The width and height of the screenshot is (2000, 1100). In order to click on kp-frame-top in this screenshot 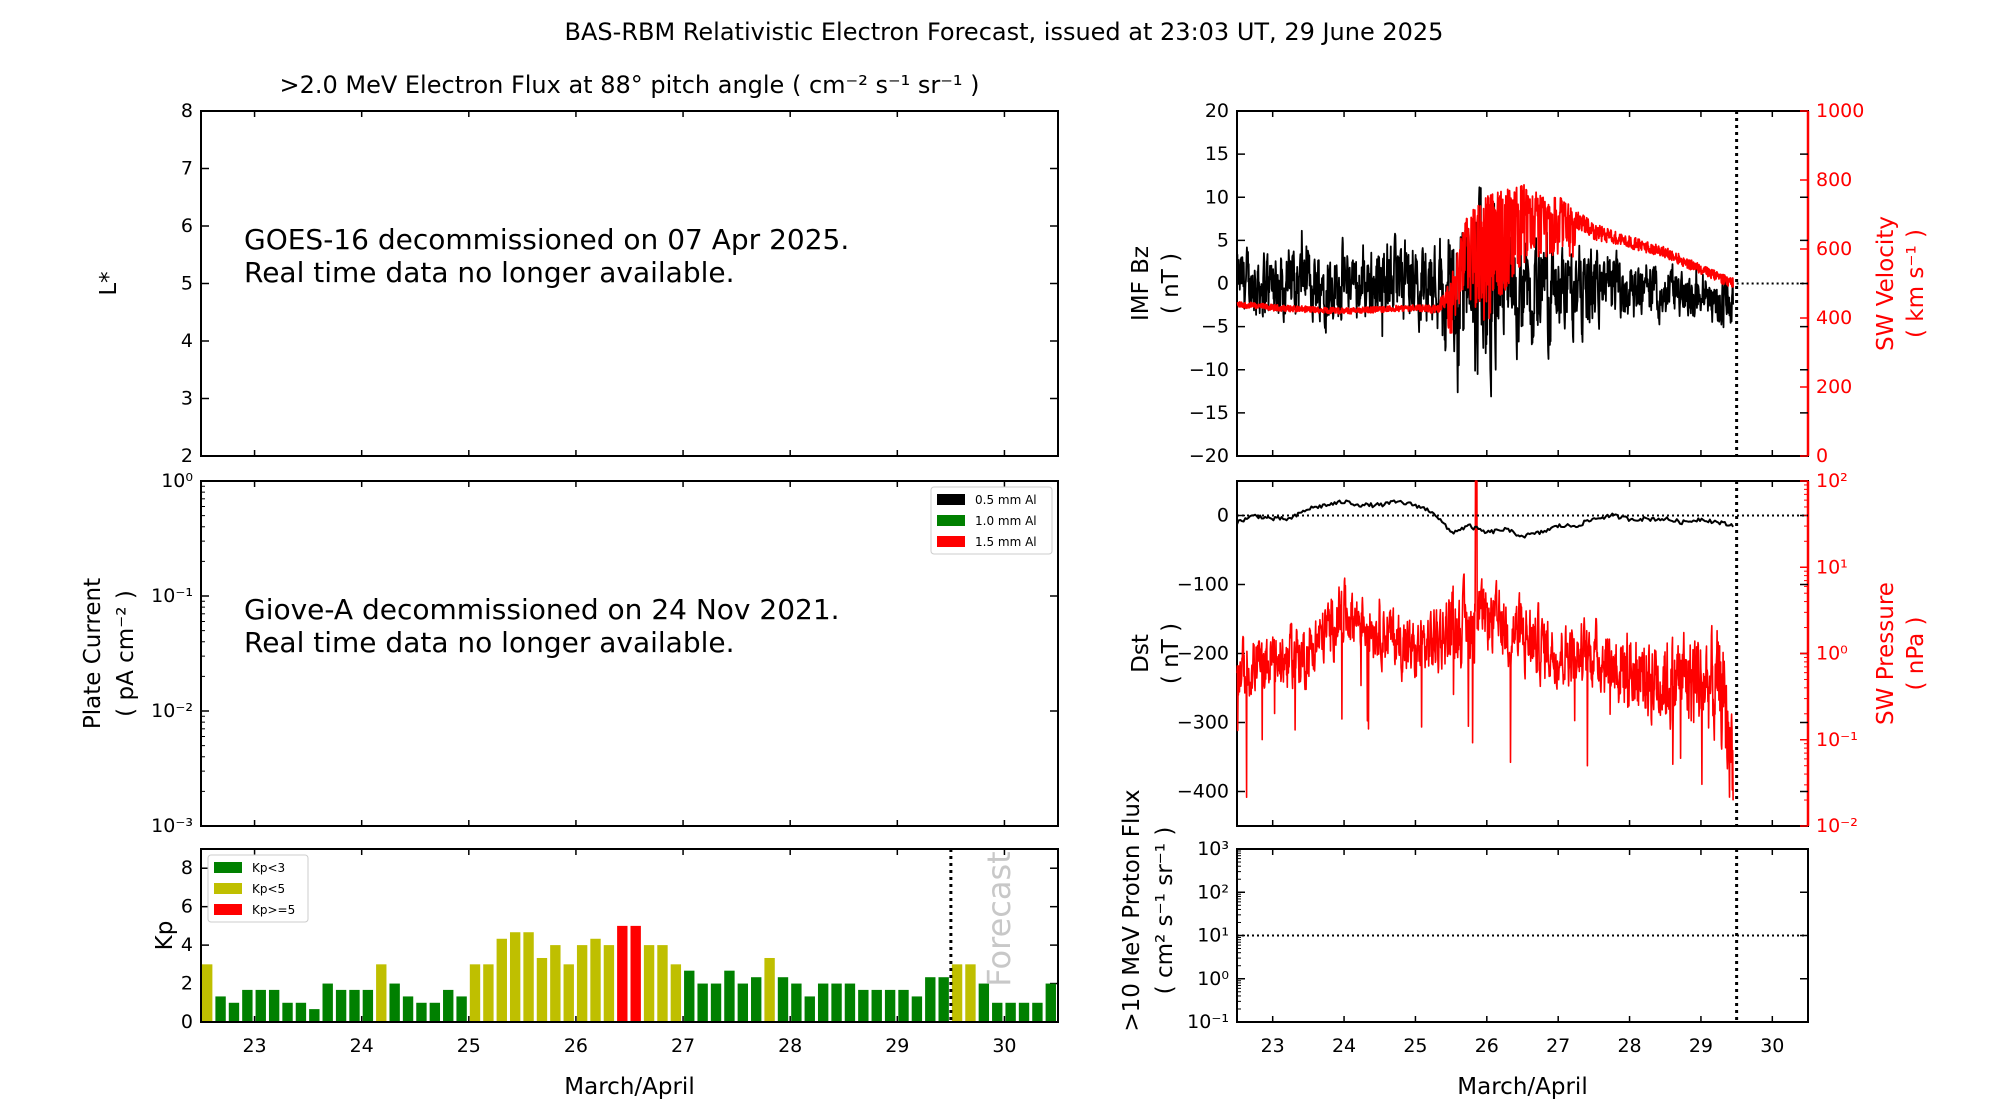, I will do `click(629, 935)`.